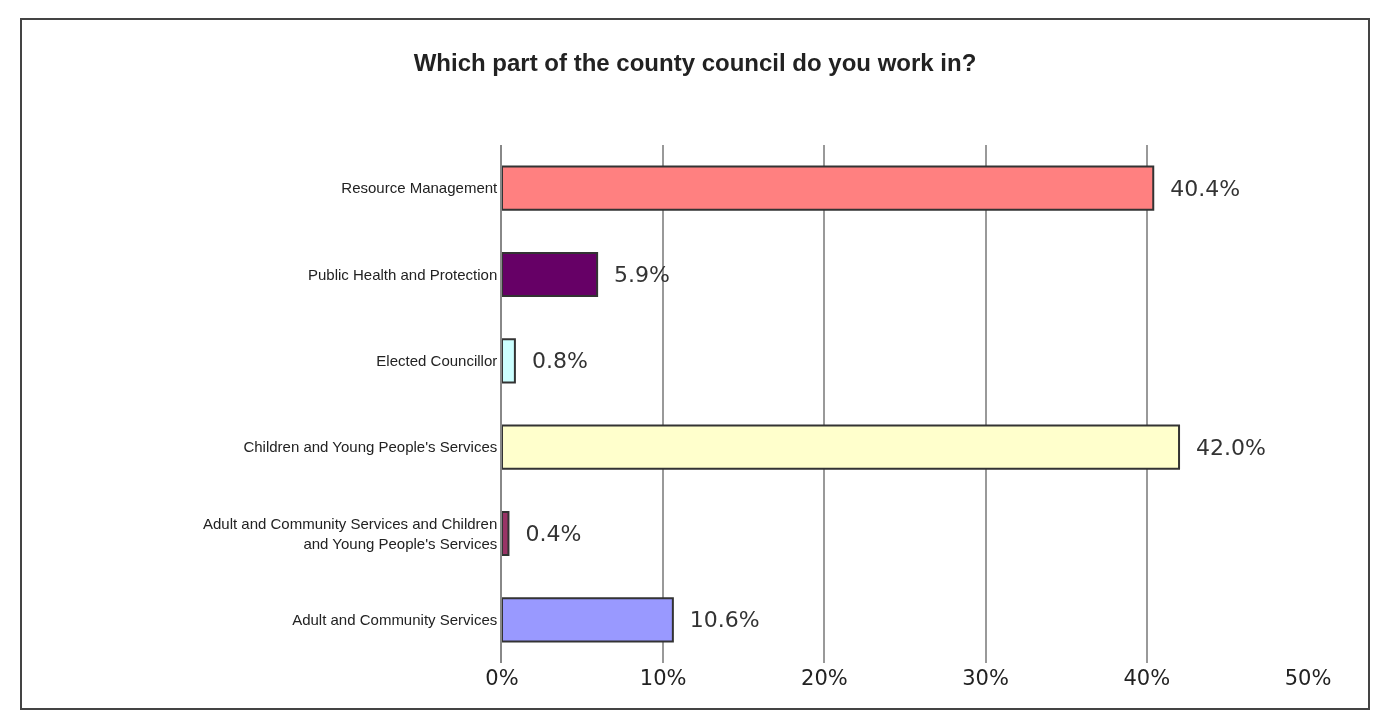 The width and height of the screenshot is (1375, 715). What do you see at coordinates (985, 678) in the screenshot?
I see `x-tick-label: 30%` at bounding box center [985, 678].